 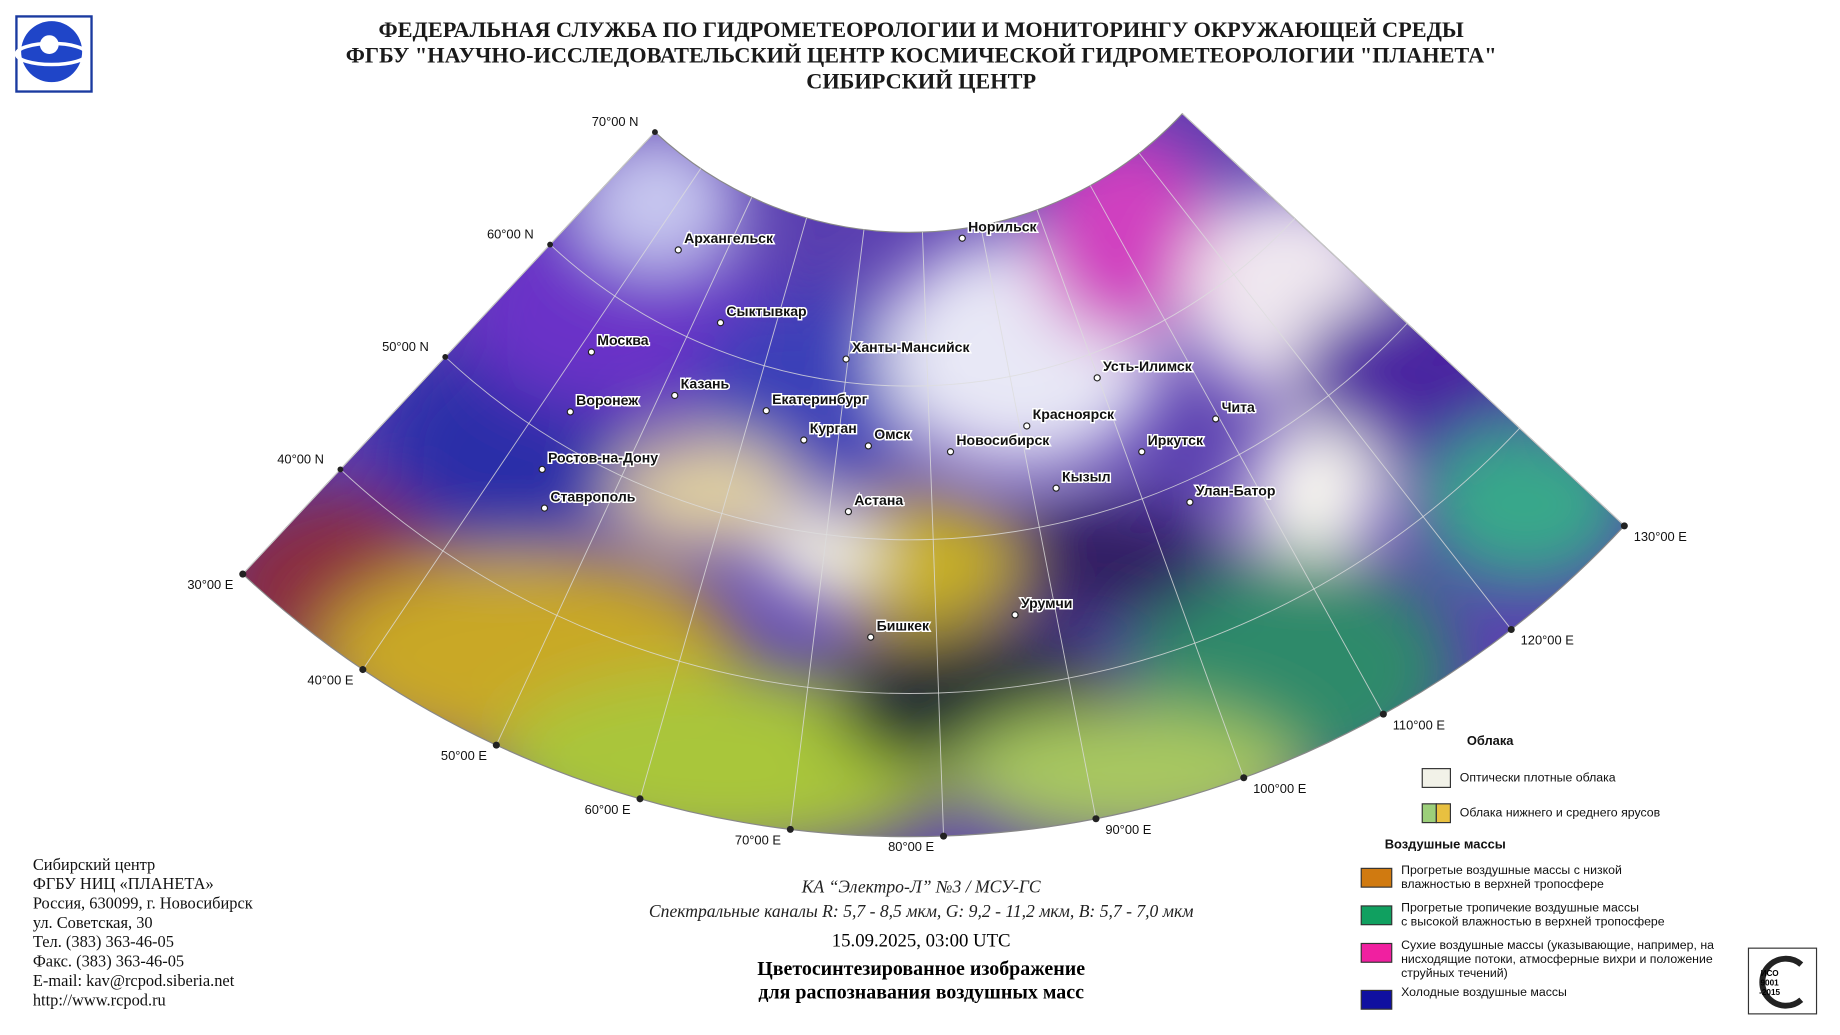 What do you see at coordinates (123, 883) in the screenshot?
I see `address-line: ФГБУ НИЦ «ПЛАНЕТА»` at bounding box center [123, 883].